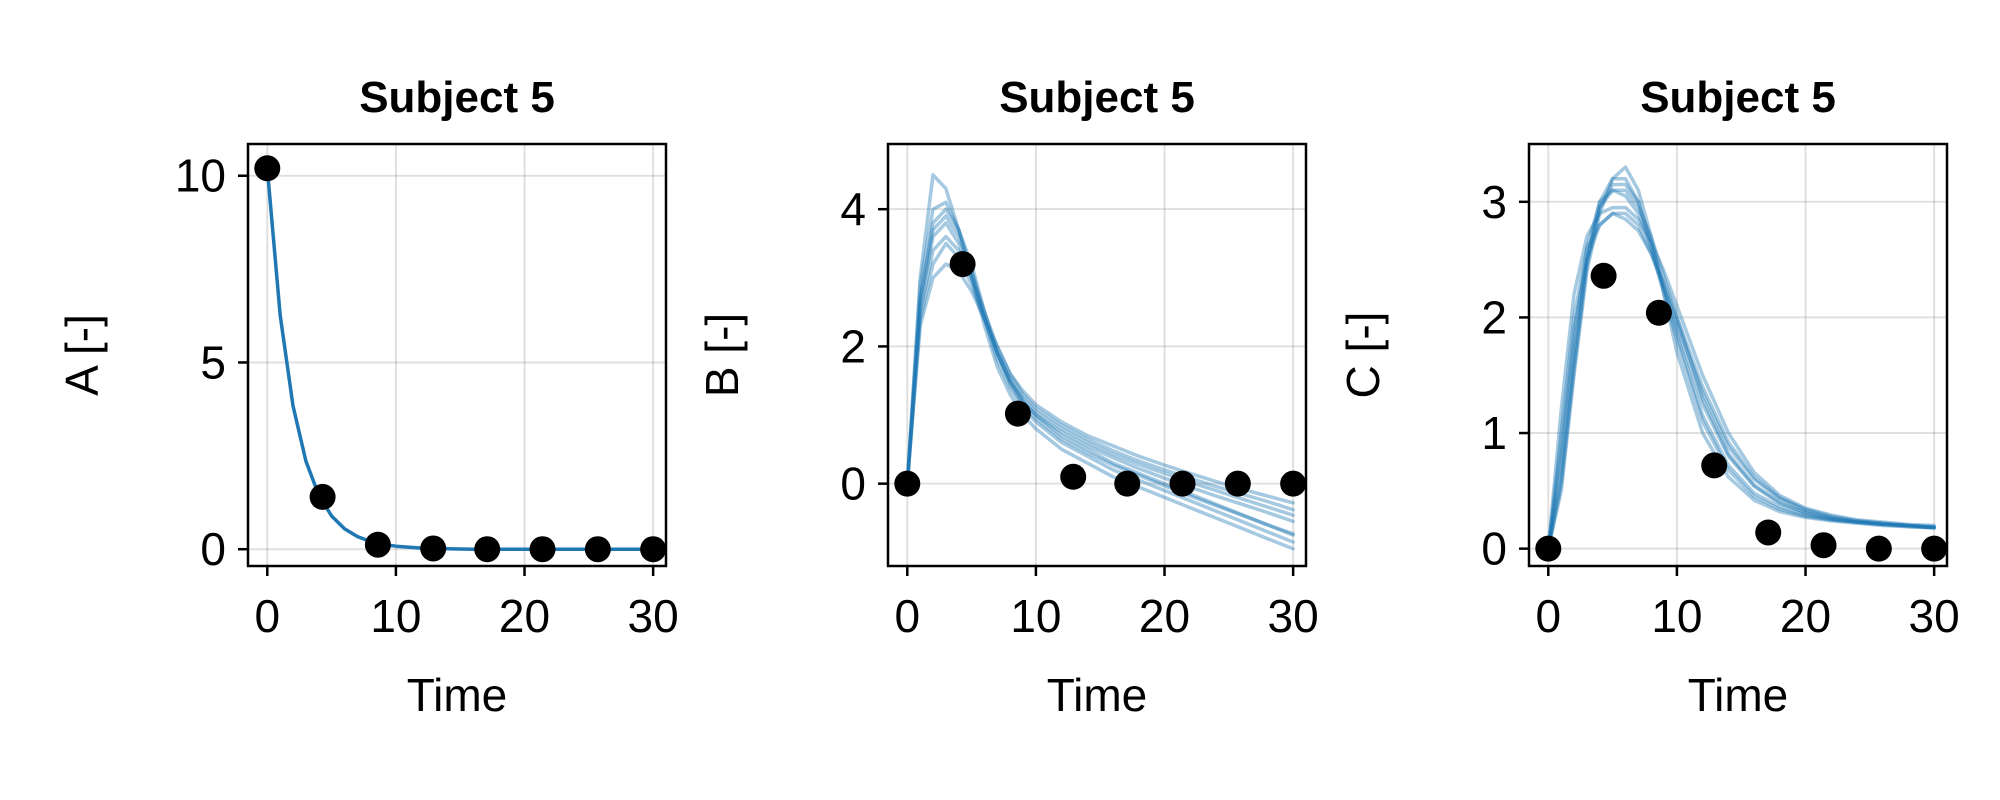 This screenshot has width=2000, height=800. I want to click on y-tick-label: 1, so click(1494, 433).